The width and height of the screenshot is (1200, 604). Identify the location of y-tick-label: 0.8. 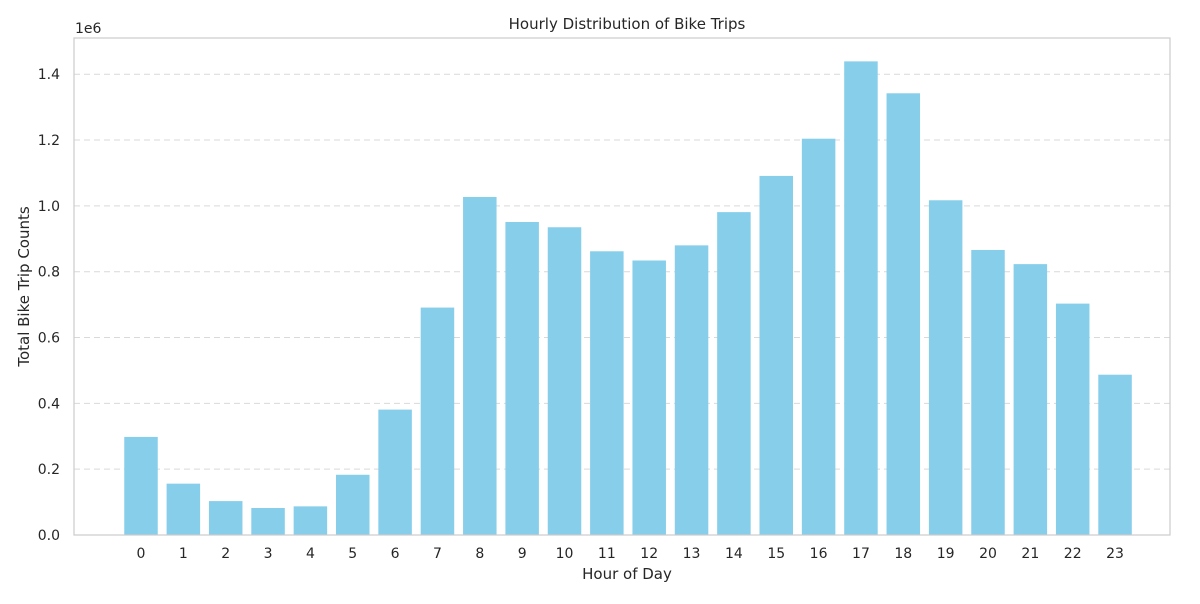
(49, 273).